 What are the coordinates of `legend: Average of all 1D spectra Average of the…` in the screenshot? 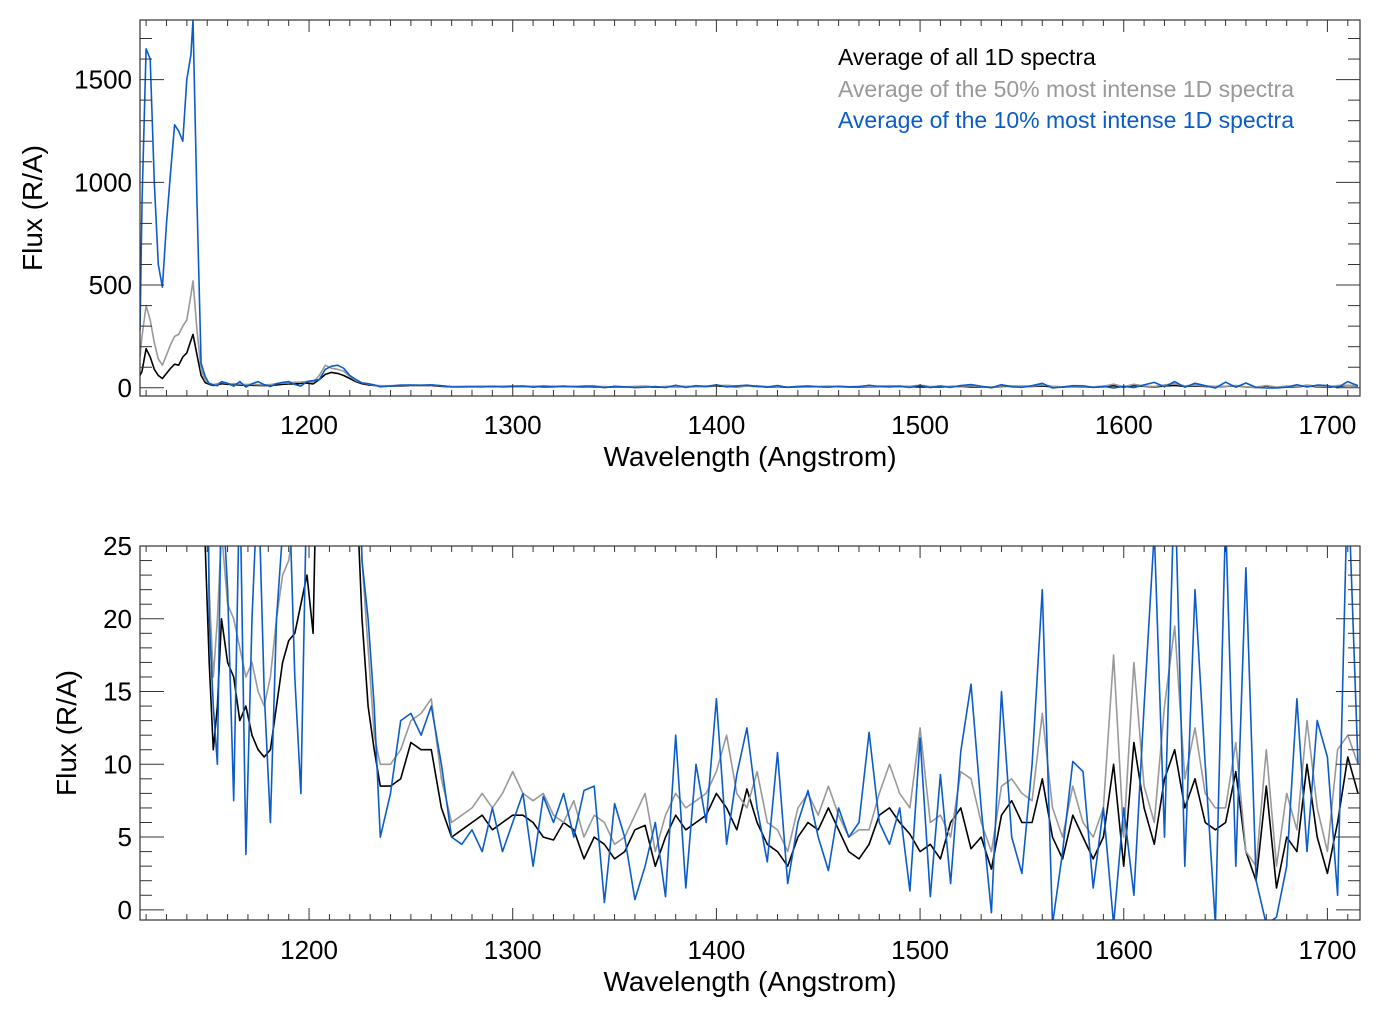 It's located at (1066, 88).